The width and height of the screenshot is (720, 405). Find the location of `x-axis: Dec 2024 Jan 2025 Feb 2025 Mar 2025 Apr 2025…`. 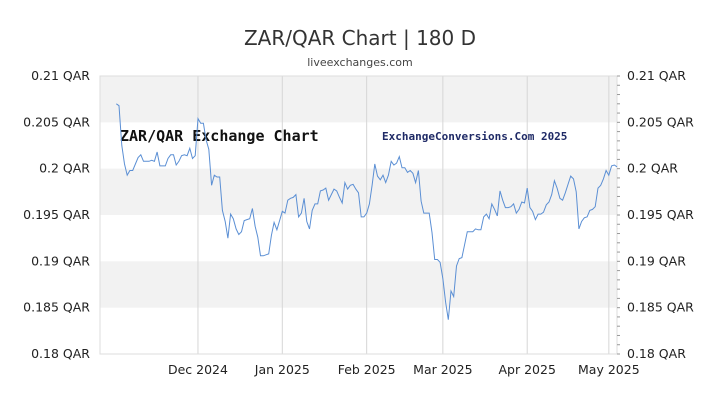

x-axis: Dec 2024 Jan 2025 Feb 2025 Mar 2025 Apr 2025… is located at coordinates (404, 369).